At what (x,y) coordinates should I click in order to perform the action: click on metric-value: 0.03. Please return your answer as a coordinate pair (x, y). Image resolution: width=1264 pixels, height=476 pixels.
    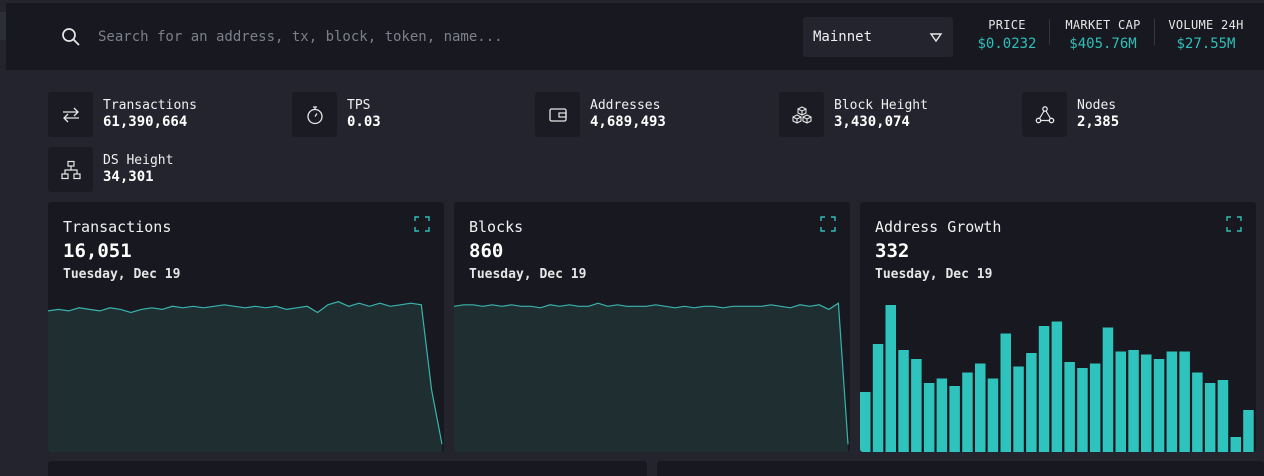
    Looking at the image, I should click on (364, 122).